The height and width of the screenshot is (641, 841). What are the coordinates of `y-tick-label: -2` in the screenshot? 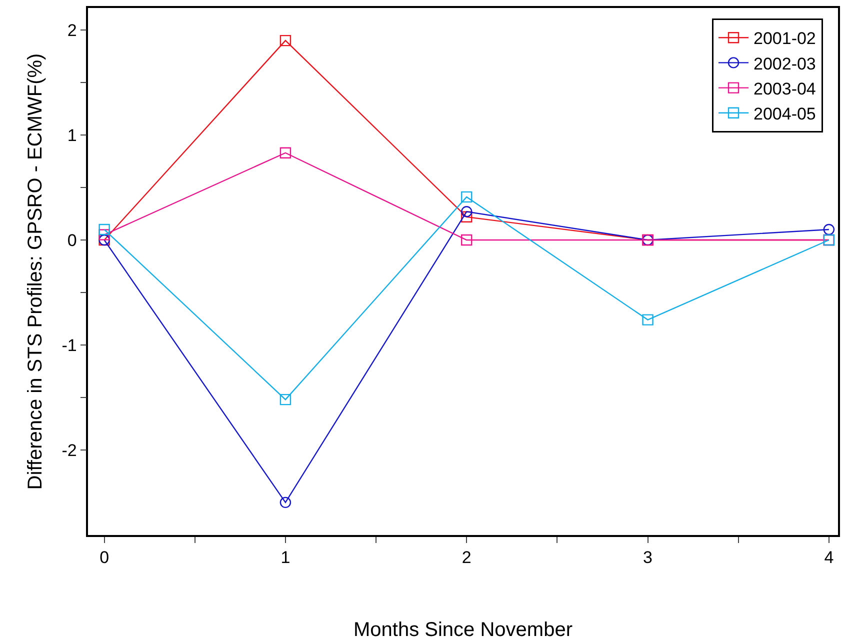 It's located at (69, 450).